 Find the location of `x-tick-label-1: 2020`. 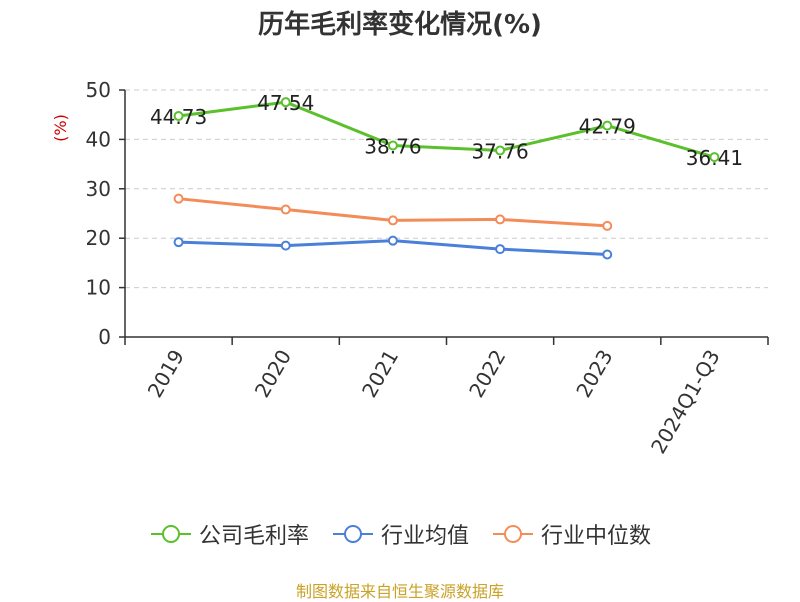

x-tick-label-1: 2020 is located at coordinates (273, 374).